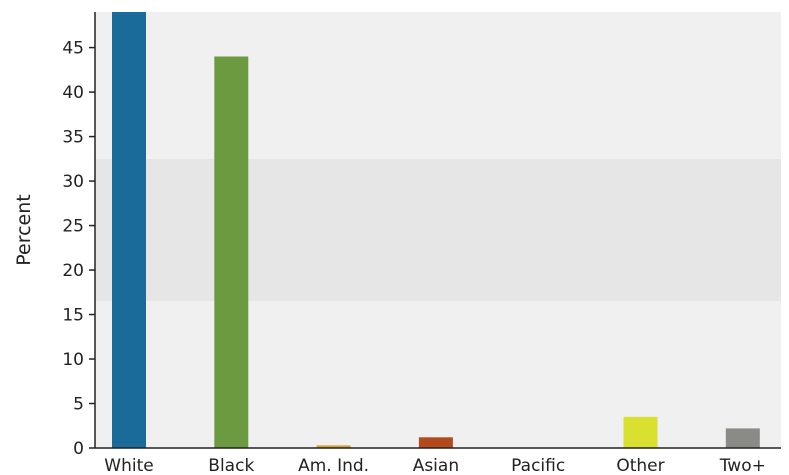 The width and height of the screenshot is (789, 475). What do you see at coordinates (538, 465) in the screenshot?
I see `x-tick-label: Pacific` at bounding box center [538, 465].